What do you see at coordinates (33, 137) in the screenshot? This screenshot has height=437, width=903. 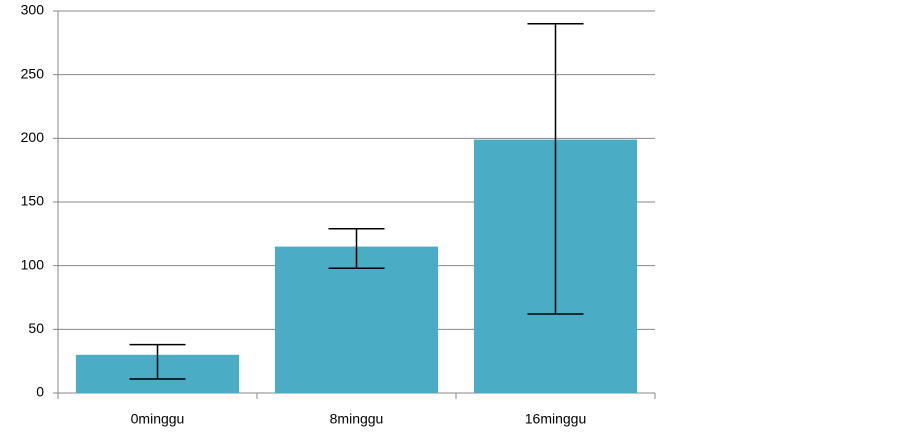 I see `y-tick-label: 200` at bounding box center [33, 137].